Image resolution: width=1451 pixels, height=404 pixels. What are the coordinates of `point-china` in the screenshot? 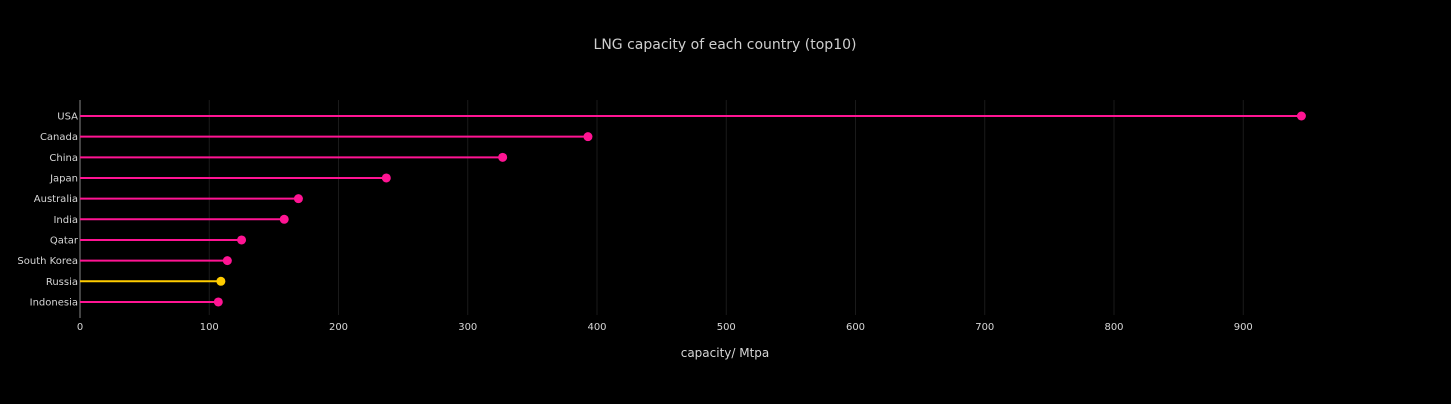 It's located at (503, 157).